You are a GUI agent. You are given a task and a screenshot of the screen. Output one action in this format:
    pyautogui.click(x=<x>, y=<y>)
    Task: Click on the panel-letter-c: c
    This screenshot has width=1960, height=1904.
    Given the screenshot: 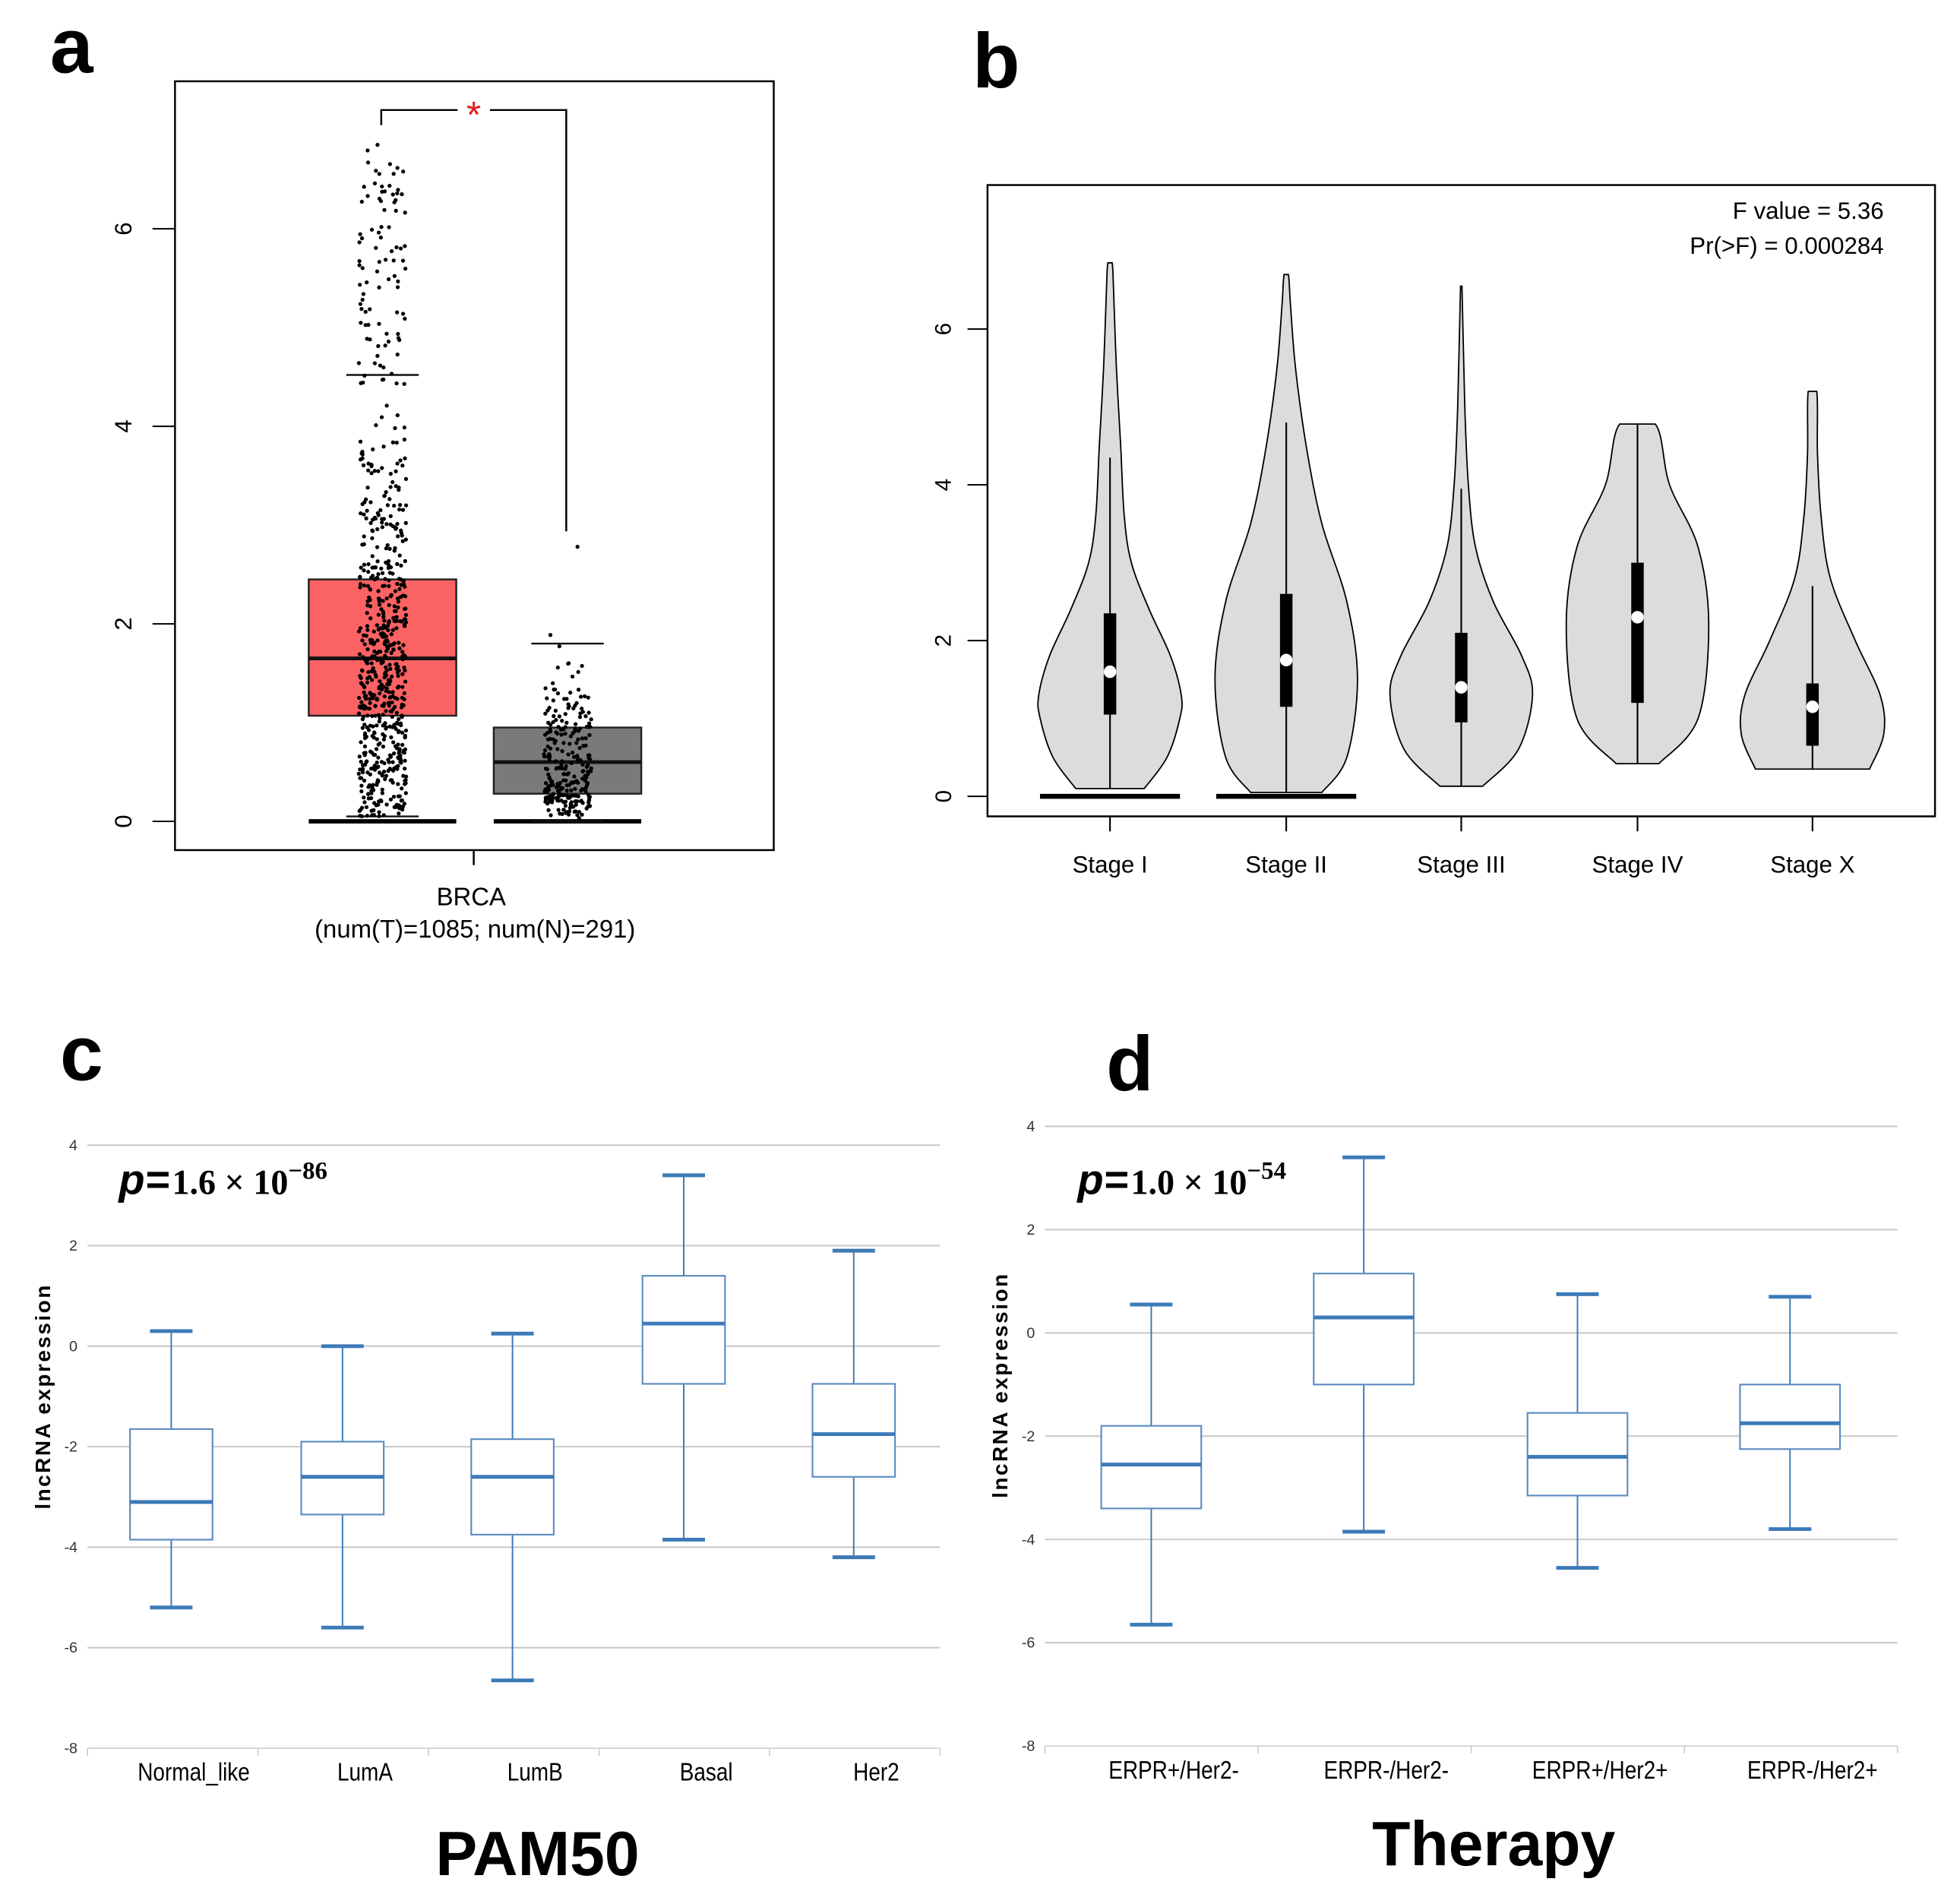 What is the action you would take?
    pyautogui.click(x=82, y=1054)
    